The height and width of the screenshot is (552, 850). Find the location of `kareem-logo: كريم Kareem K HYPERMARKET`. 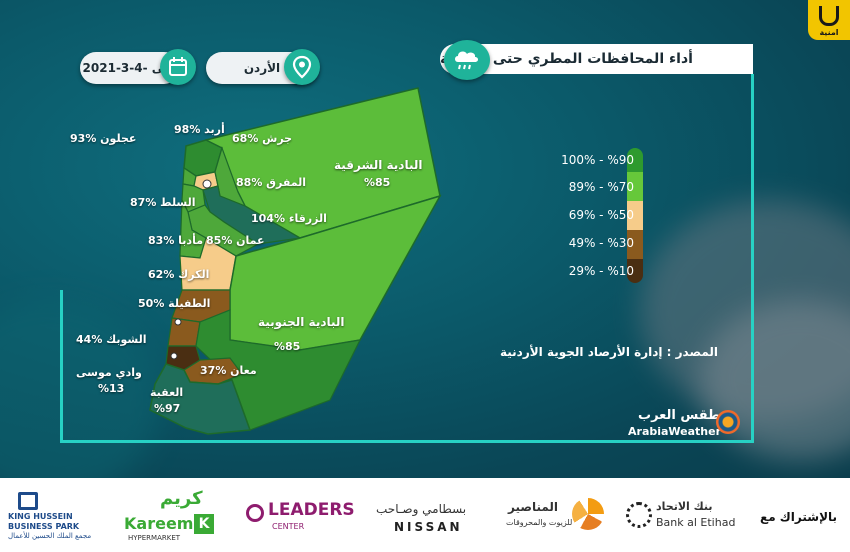

kareem-logo: كريم Kareem K HYPERMARKET is located at coordinates (174, 518).